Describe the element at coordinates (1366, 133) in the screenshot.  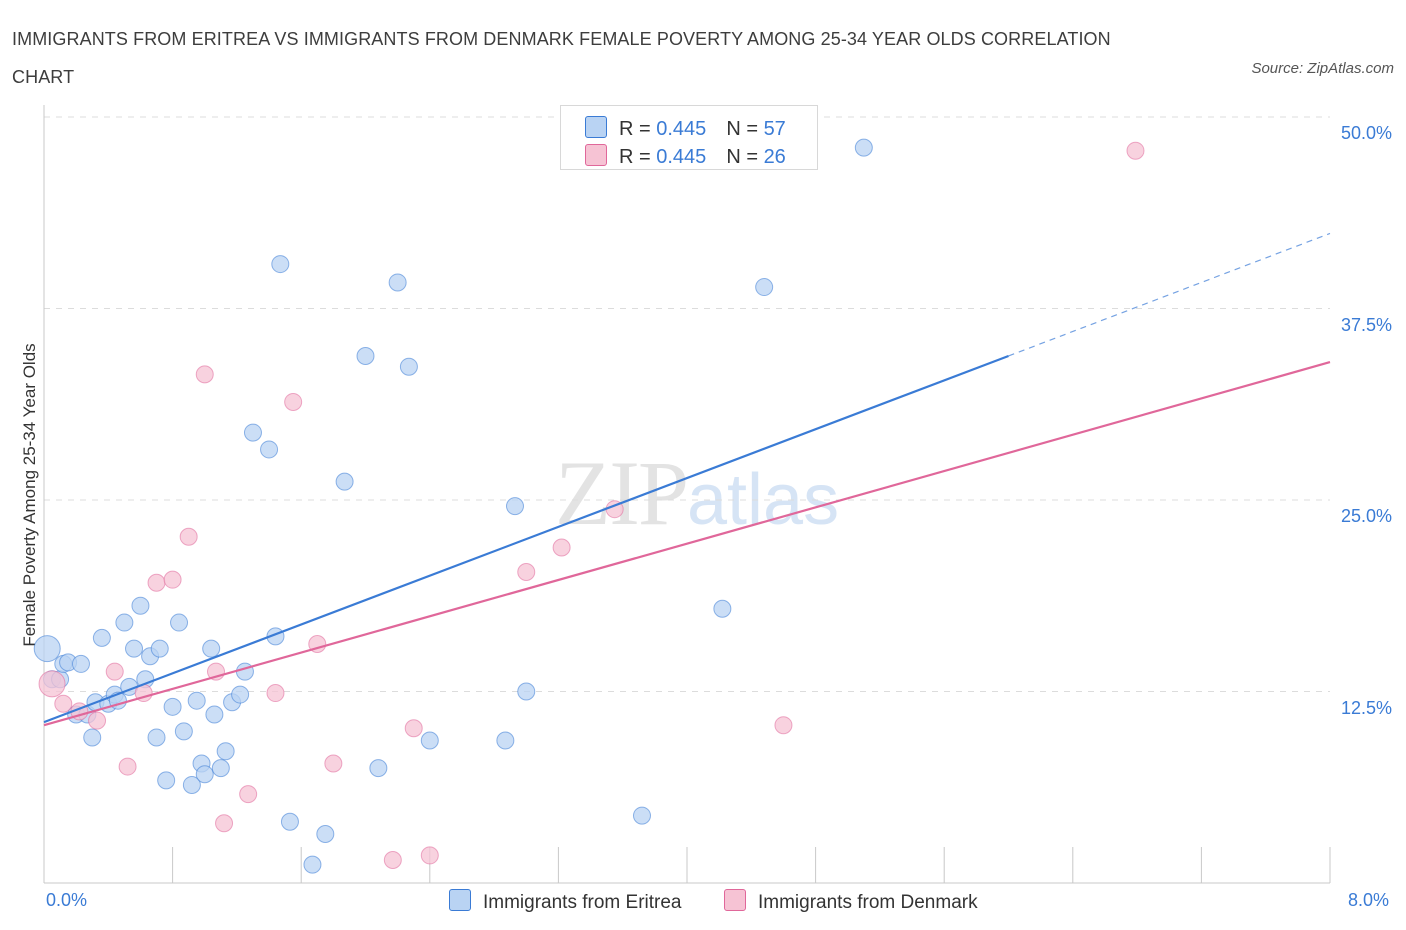
I see `y-tick-50: 50.0%` at that location.